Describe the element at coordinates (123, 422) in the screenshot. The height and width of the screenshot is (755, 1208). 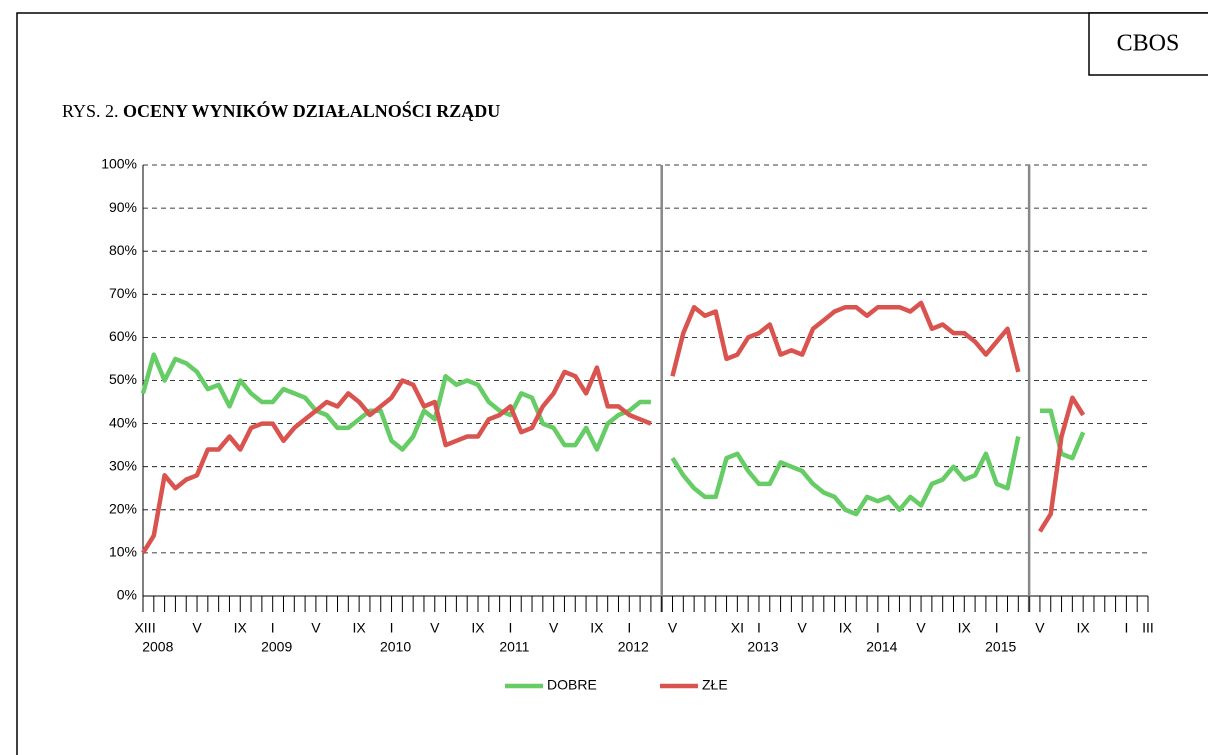
I see `y-tick-label: 40%` at that location.